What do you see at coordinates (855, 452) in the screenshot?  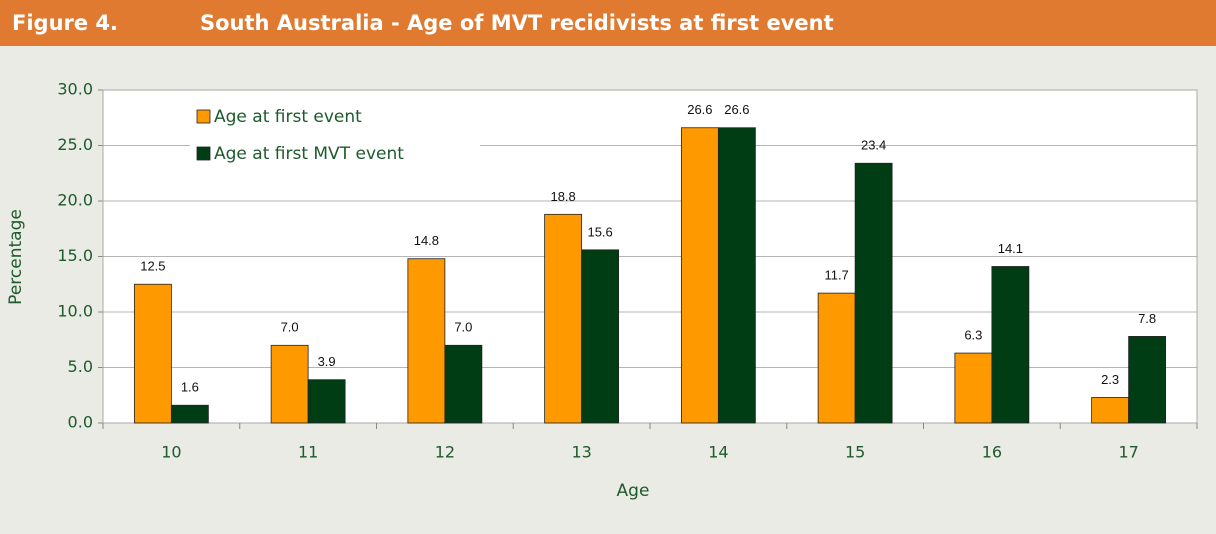 I see `x-tick-label: 15` at bounding box center [855, 452].